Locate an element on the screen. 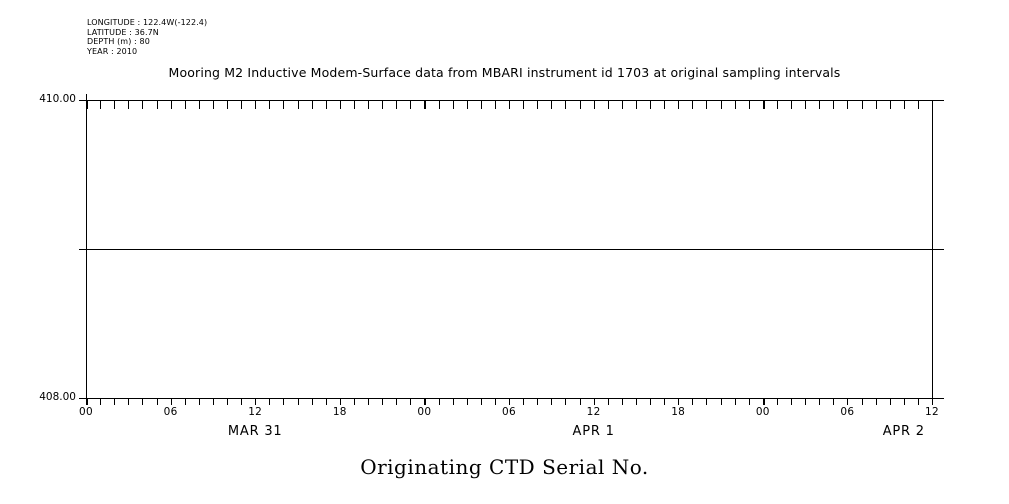 The height and width of the screenshot is (504, 1009). xtick-label: 06 is located at coordinates (847, 412).